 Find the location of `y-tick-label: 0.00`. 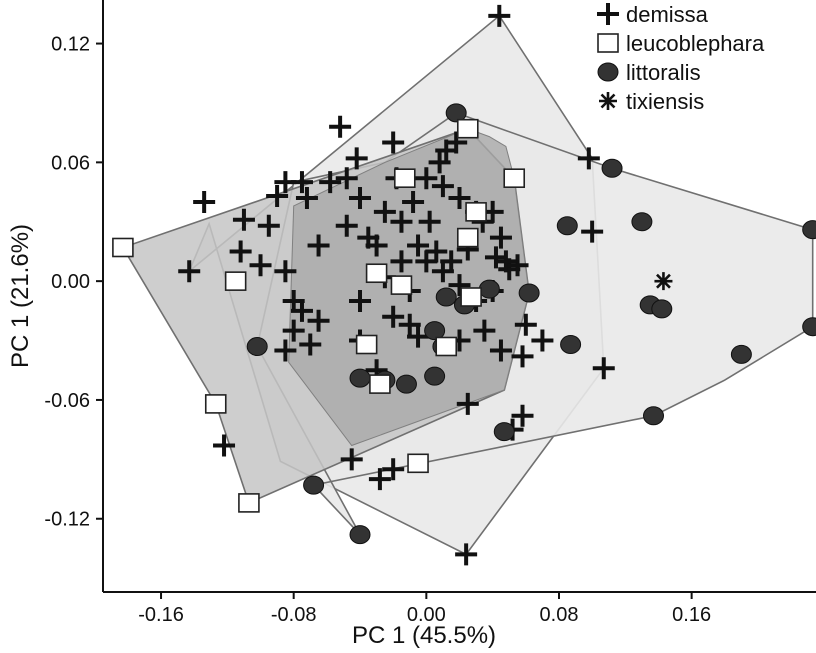

y-tick-label: 0.00 is located at coordinates (70, 282).